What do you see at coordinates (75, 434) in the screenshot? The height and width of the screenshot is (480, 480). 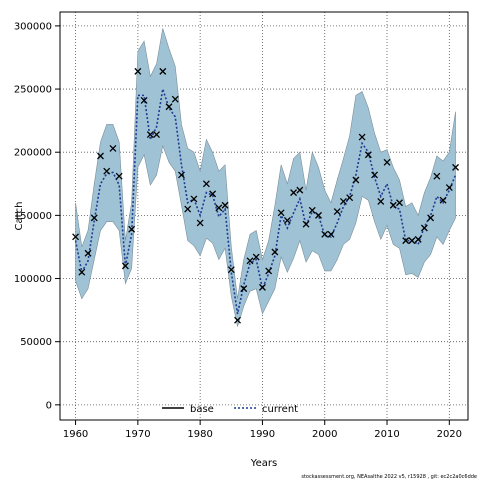 I see `x-tick-label-0: 1960` at bounding box center [75, 434].